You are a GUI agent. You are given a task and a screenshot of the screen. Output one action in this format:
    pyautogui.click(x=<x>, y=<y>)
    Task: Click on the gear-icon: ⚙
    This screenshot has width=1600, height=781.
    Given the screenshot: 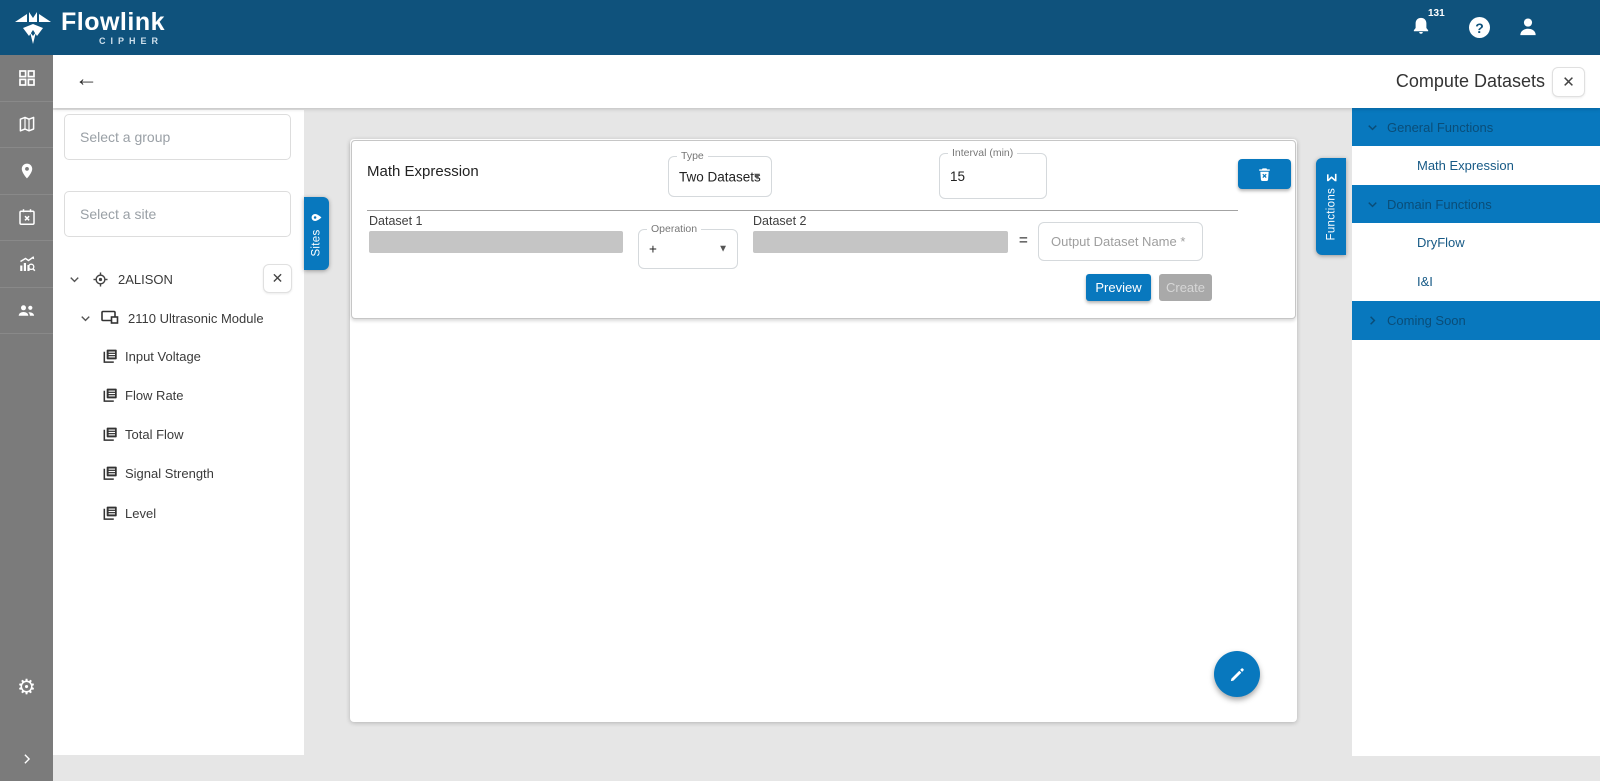 What is the action you would take?
    pyautogui.click(x=26, y=687)
    